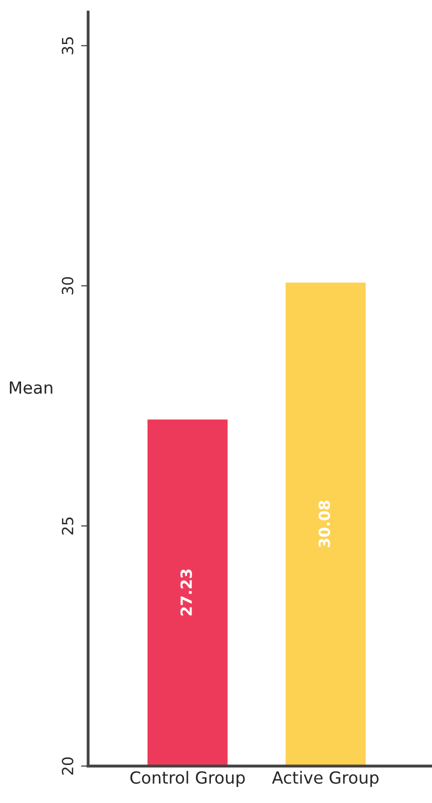  Describe the element at coordinates (187, 779) in the screenshot. I see `x-tick-label: Control Group` at that location.